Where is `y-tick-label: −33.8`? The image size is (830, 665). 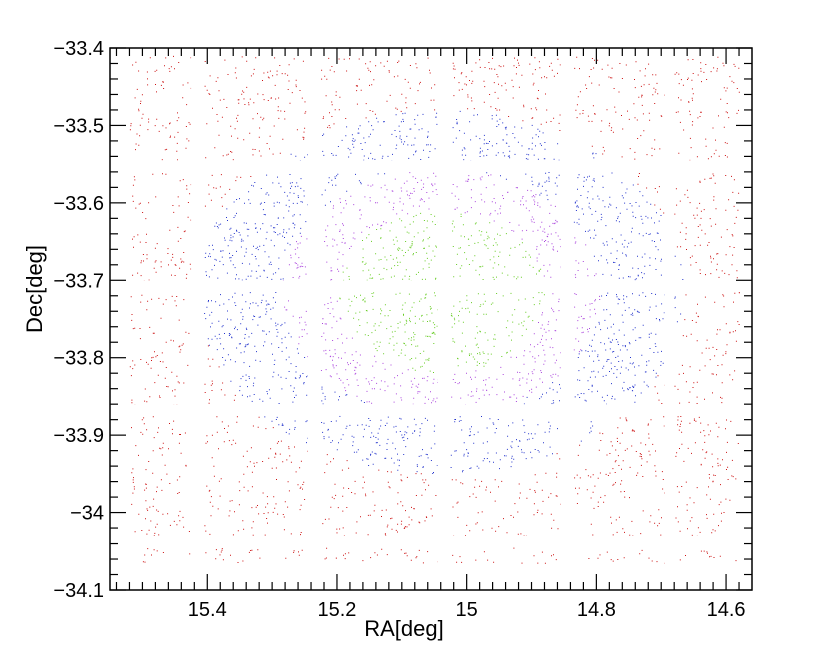
y-tick-label: −33.8 is located at coordinates (78, 359).